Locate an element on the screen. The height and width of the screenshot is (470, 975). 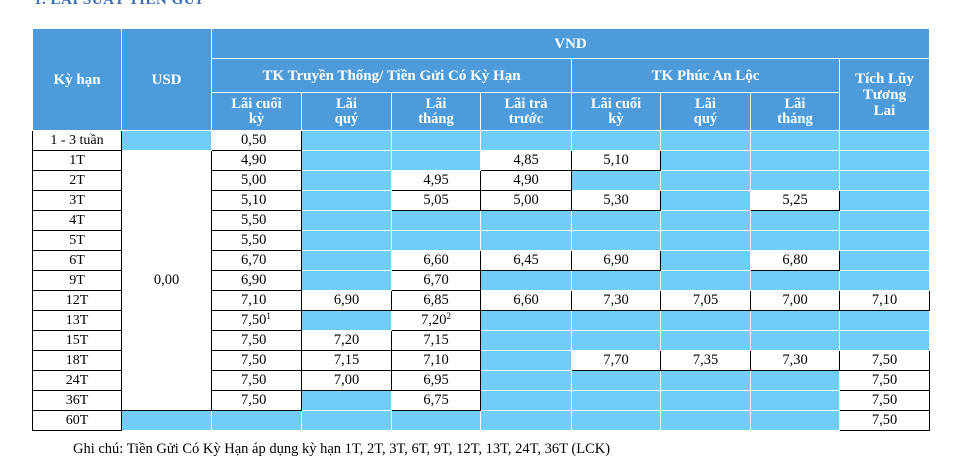
rate-cell: 7,15 is located at coordinates (436, 340).